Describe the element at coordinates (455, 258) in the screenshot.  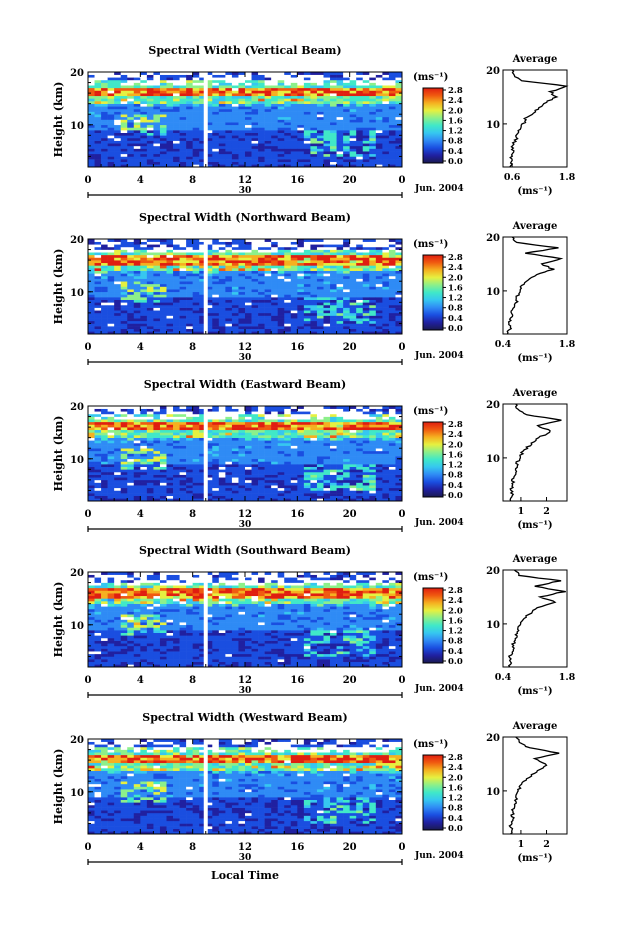
I see `colorbar-tick-label: 2.8` at that location.